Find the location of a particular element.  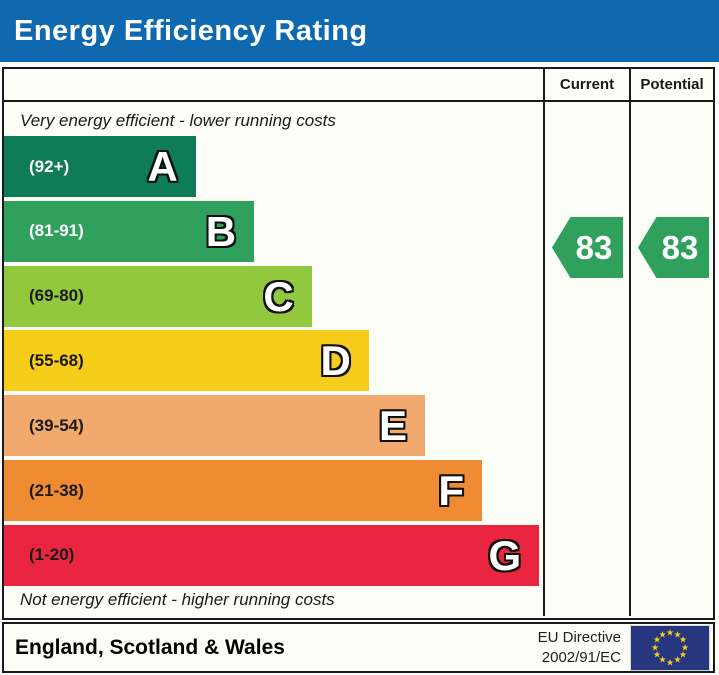

current-rating-arrow: 83 is located at coordinates (587, 247).